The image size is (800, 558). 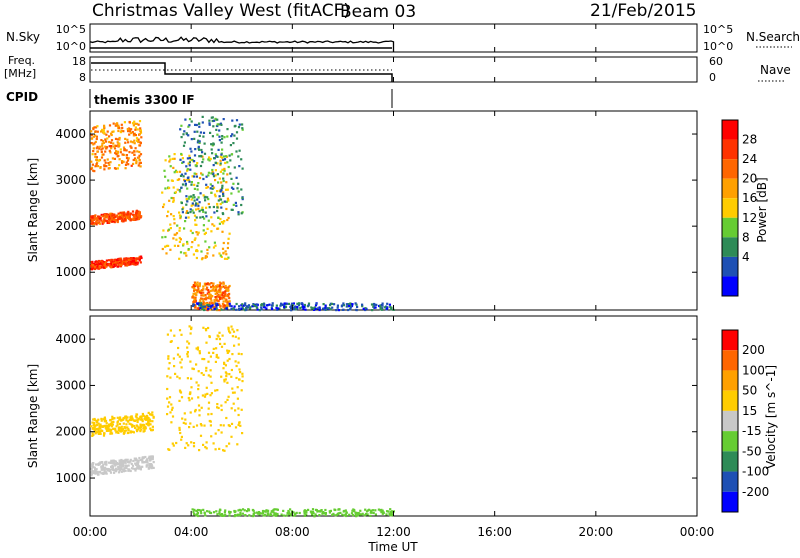 What do you see at coordinates (773, 37) in the screenshot?
I see `nsearch-label: N.Search` at bounding box center [773, 37].